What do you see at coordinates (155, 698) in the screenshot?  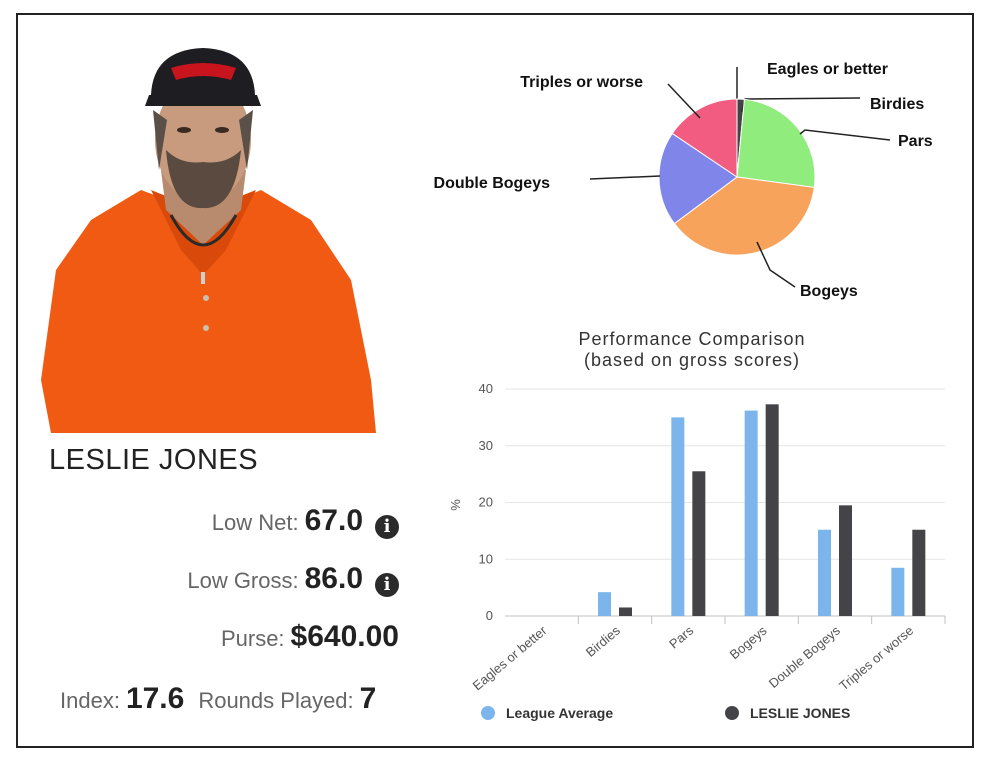 I see `index-value: 17.6` at bounding box center [155, 698].